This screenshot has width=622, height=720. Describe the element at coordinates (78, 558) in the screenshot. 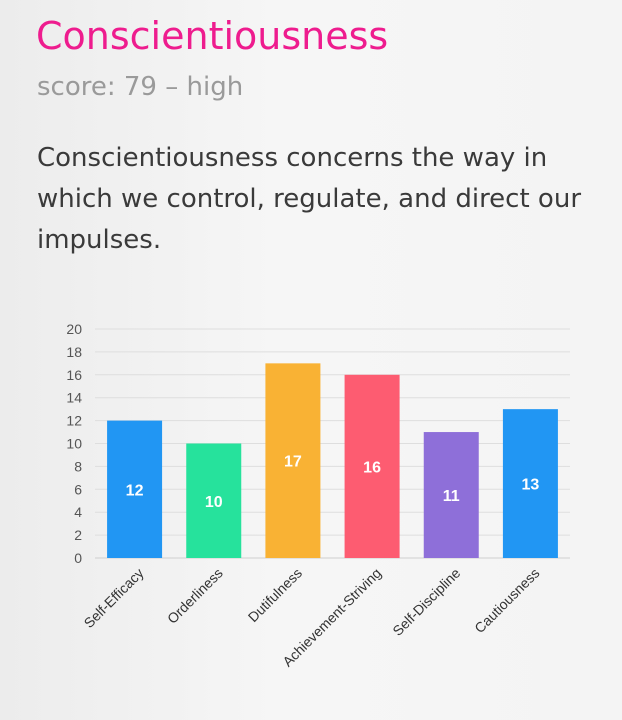

I see `y-tick-label: 0` at that location.